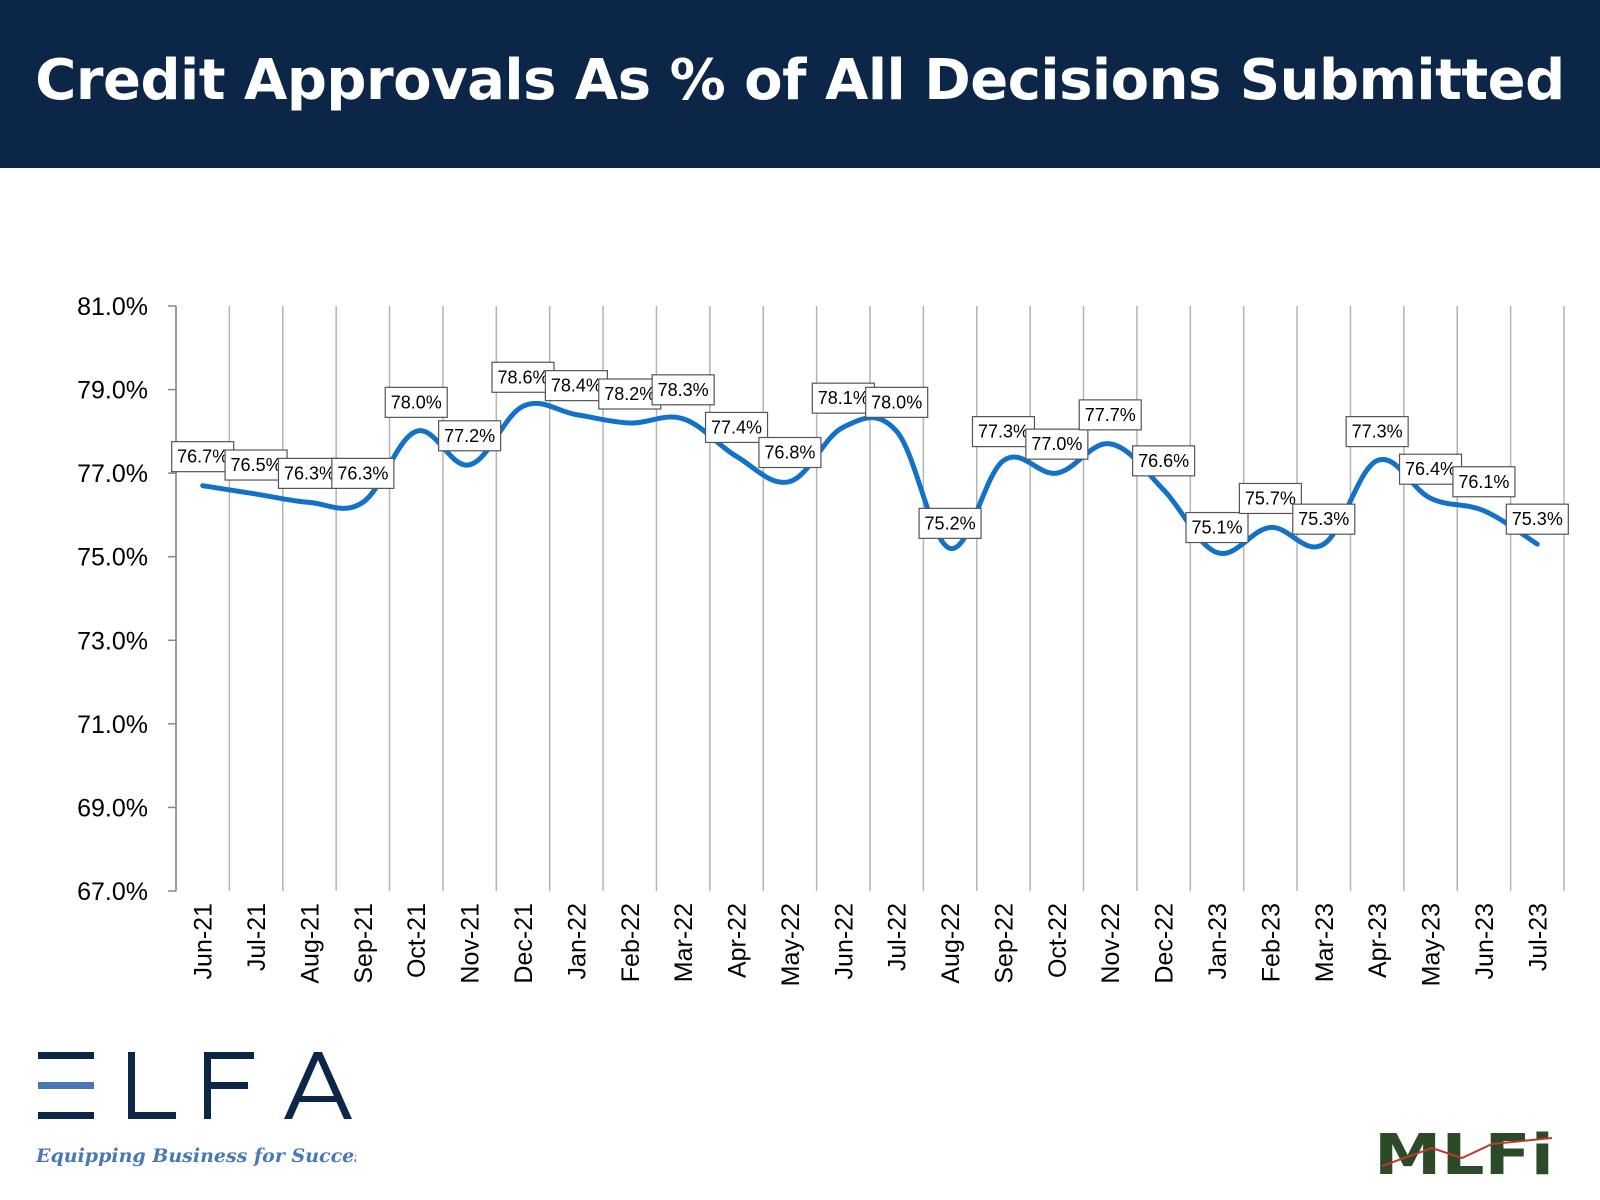  I want to click on data-label: 77.0%, so click(1057, 444).